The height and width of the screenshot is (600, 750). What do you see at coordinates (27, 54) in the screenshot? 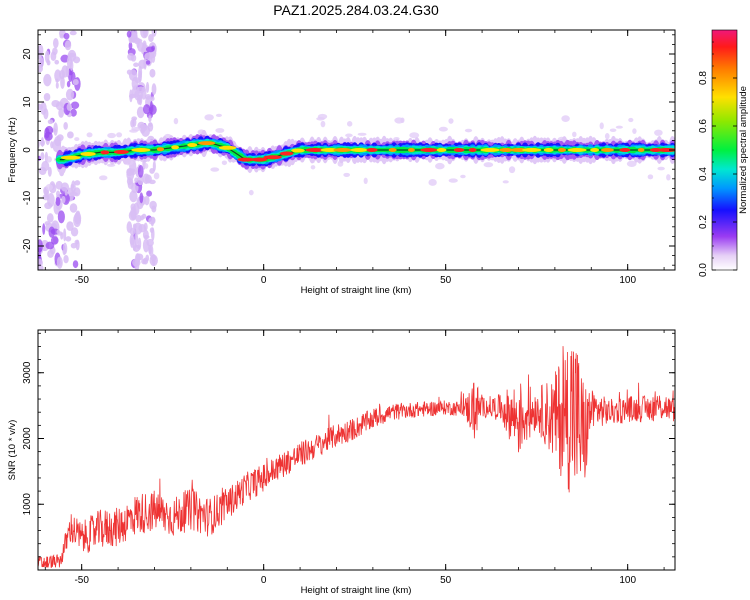
I see `spectrogram-y-tick-label: 20` at bounding box center [27, 54].